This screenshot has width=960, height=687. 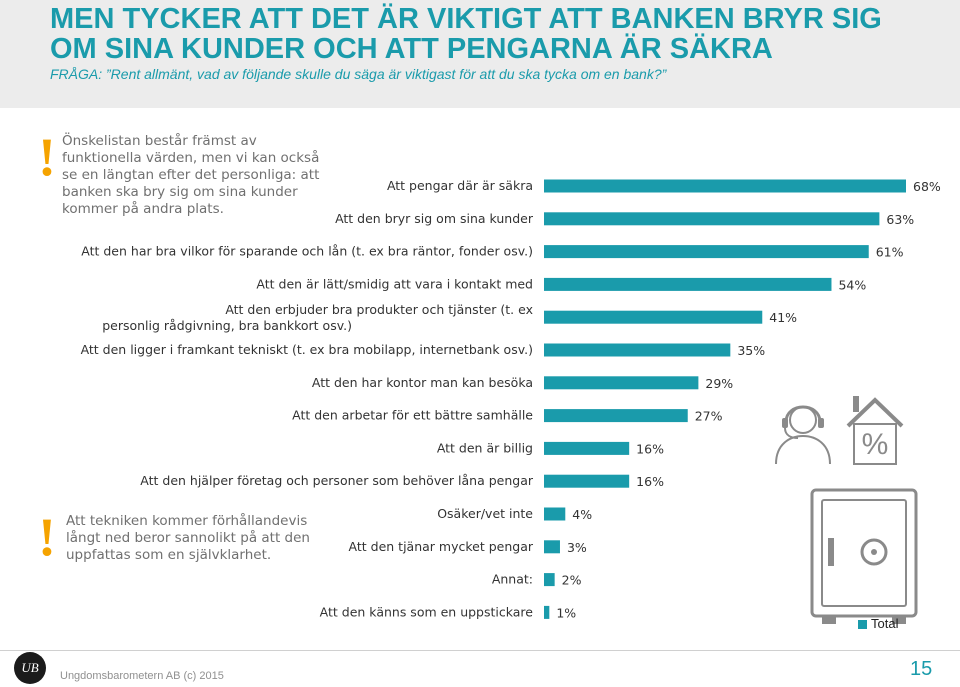 What do you see at coordinates (441, 546) in the screenshot?
I see `category-label-11: Att den tjänar mycket pengar` at bounding box center [441, 546].